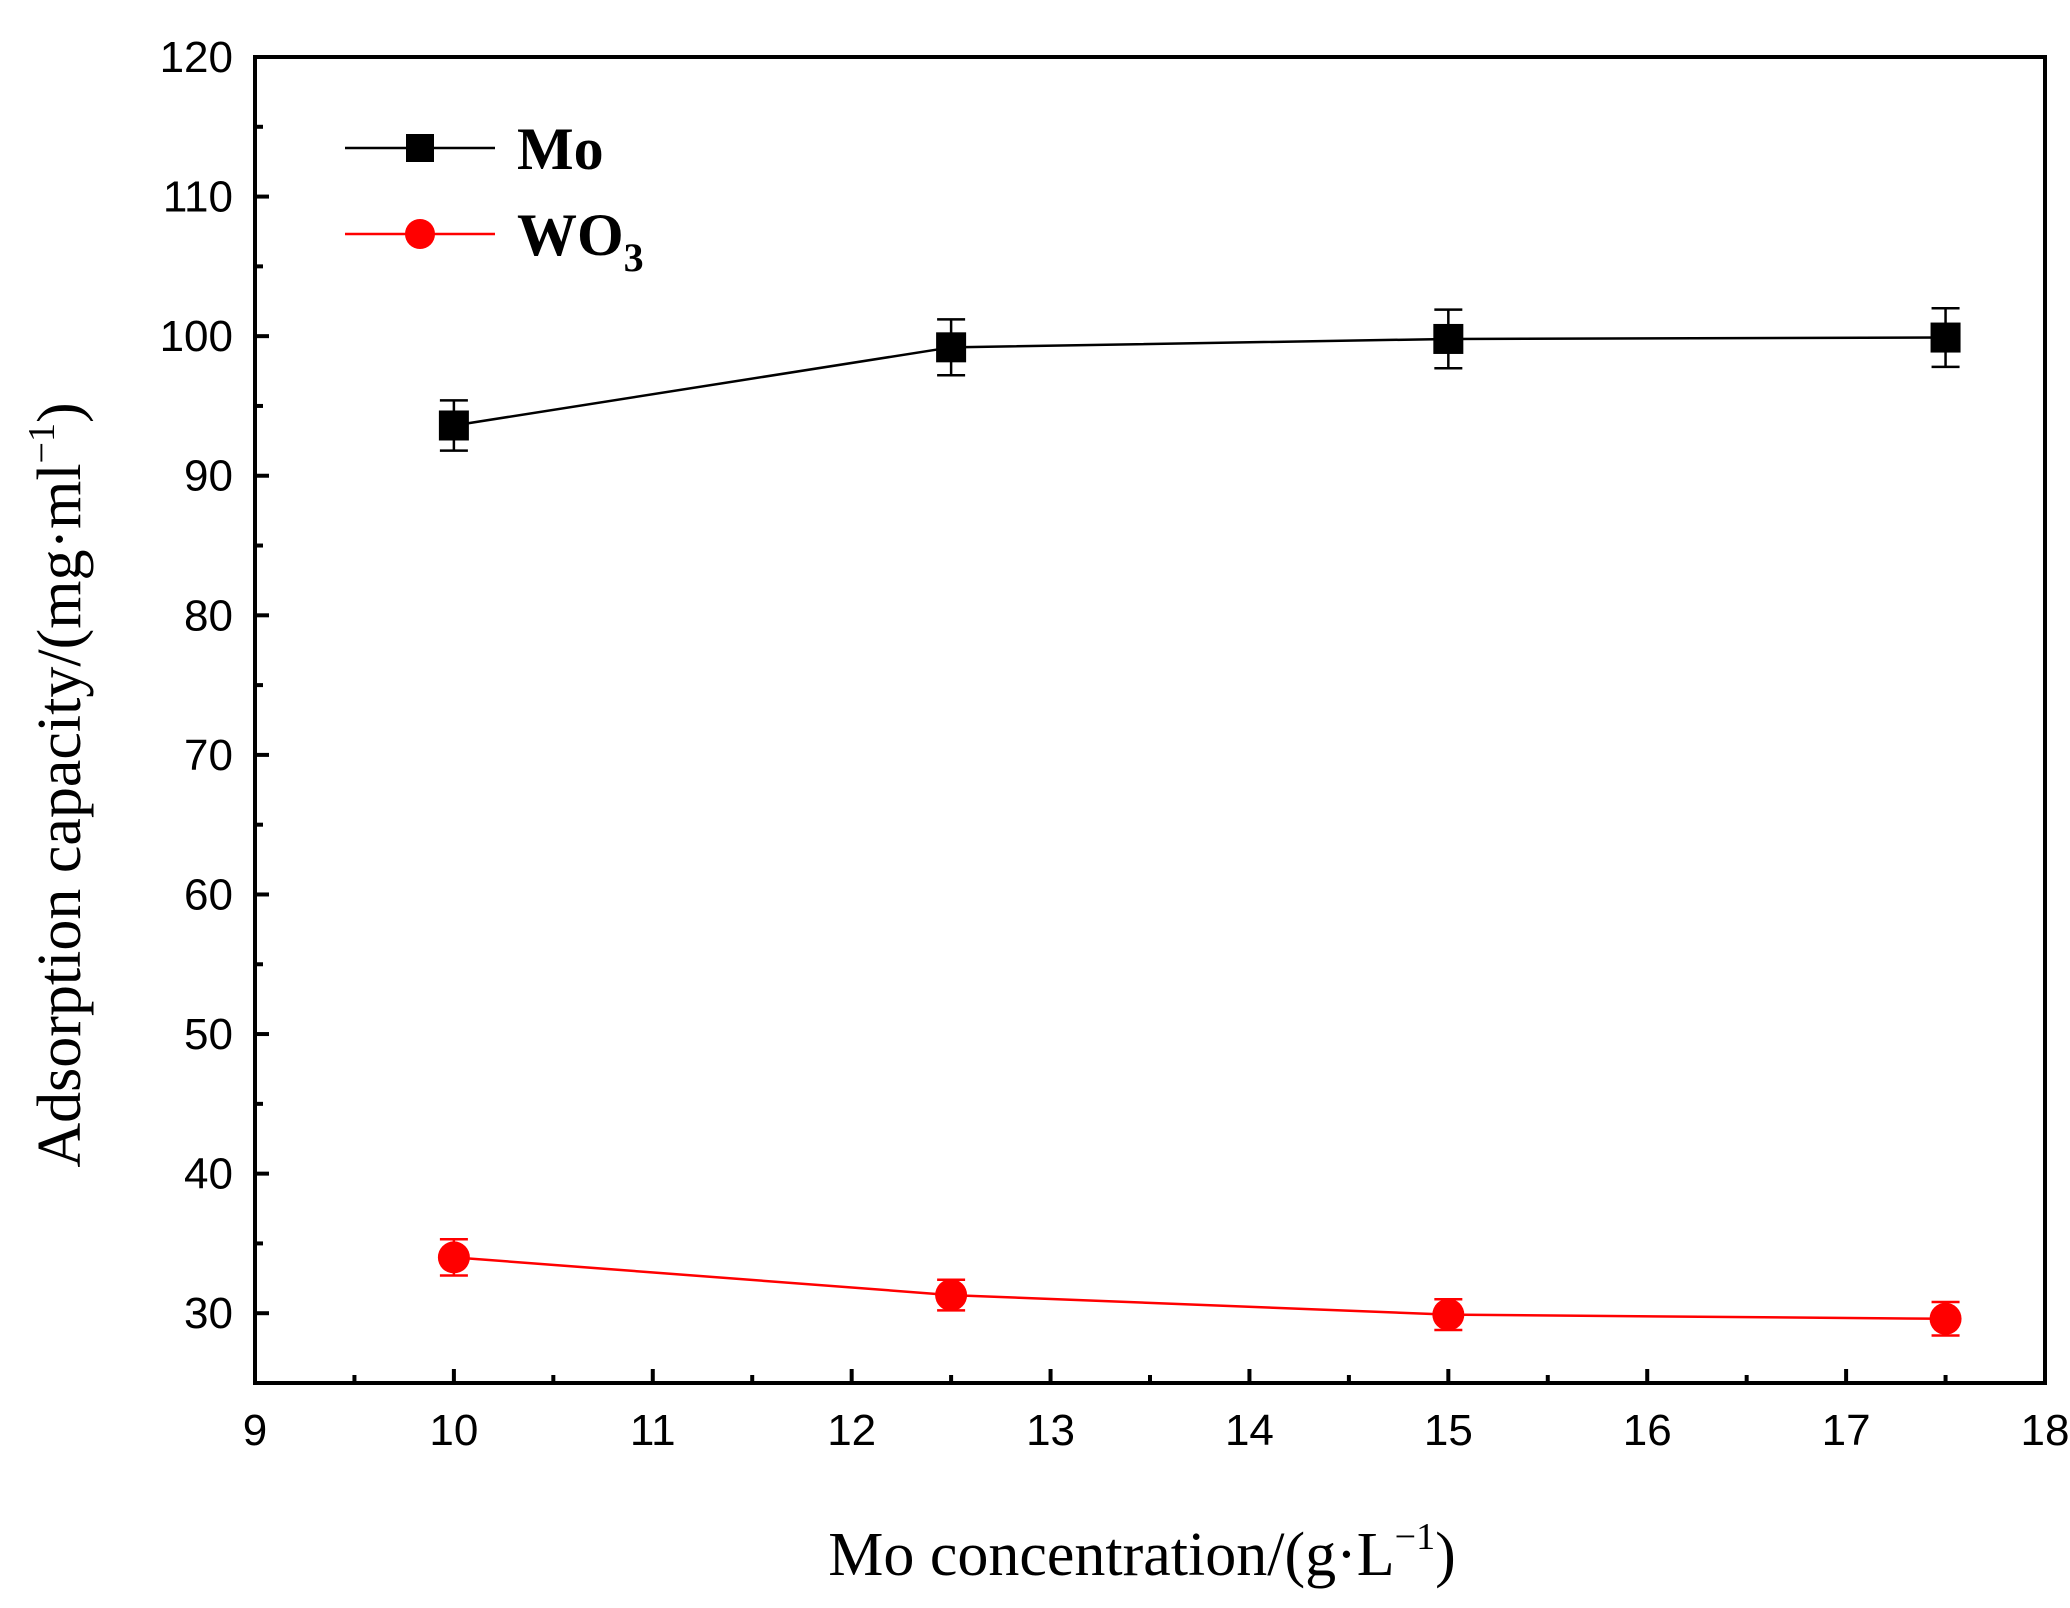  Describe the element at coordinates (196, 57) in the screenshot. I see `y-tick-label: 120` at that location.